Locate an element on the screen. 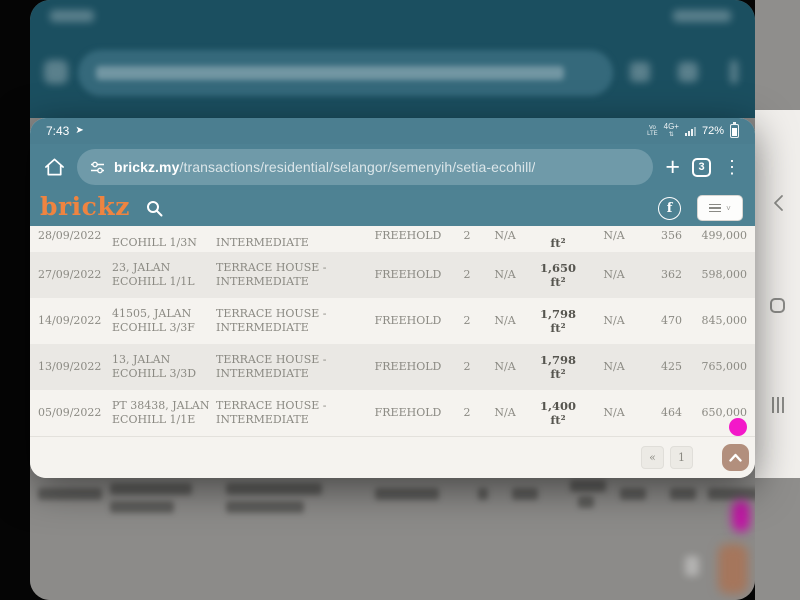 This screenshot has width=800, height=600. cell-psf: 464 is located at coordinates (671, 412).